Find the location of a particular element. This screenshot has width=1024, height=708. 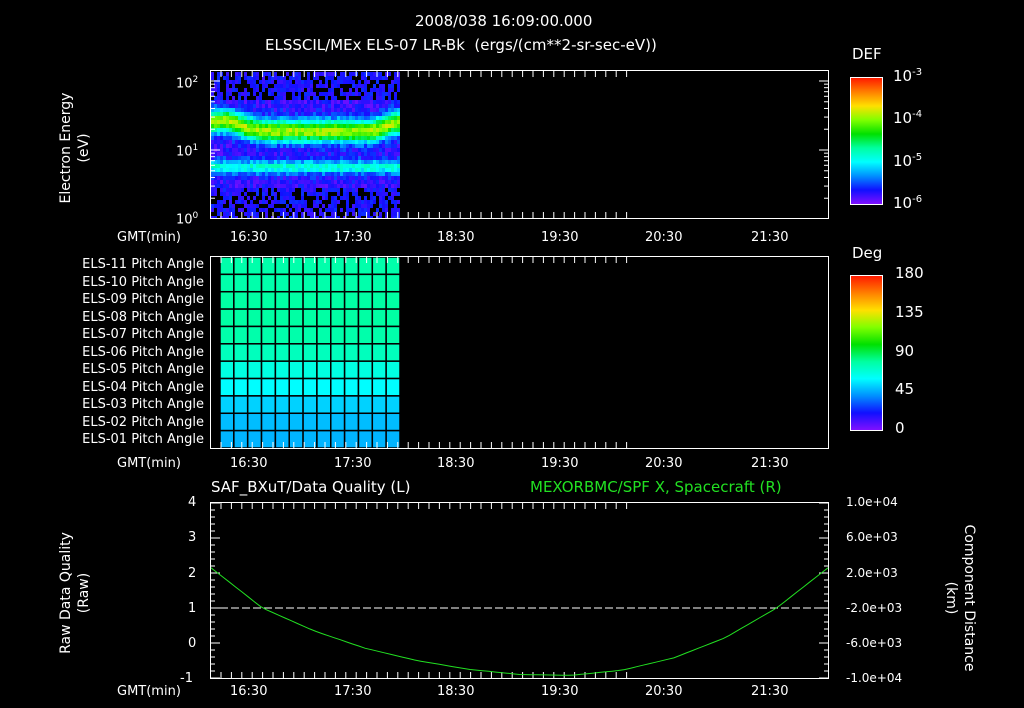

panel1-ytick-1: 10⁰ is located at coordinates (187, 219).